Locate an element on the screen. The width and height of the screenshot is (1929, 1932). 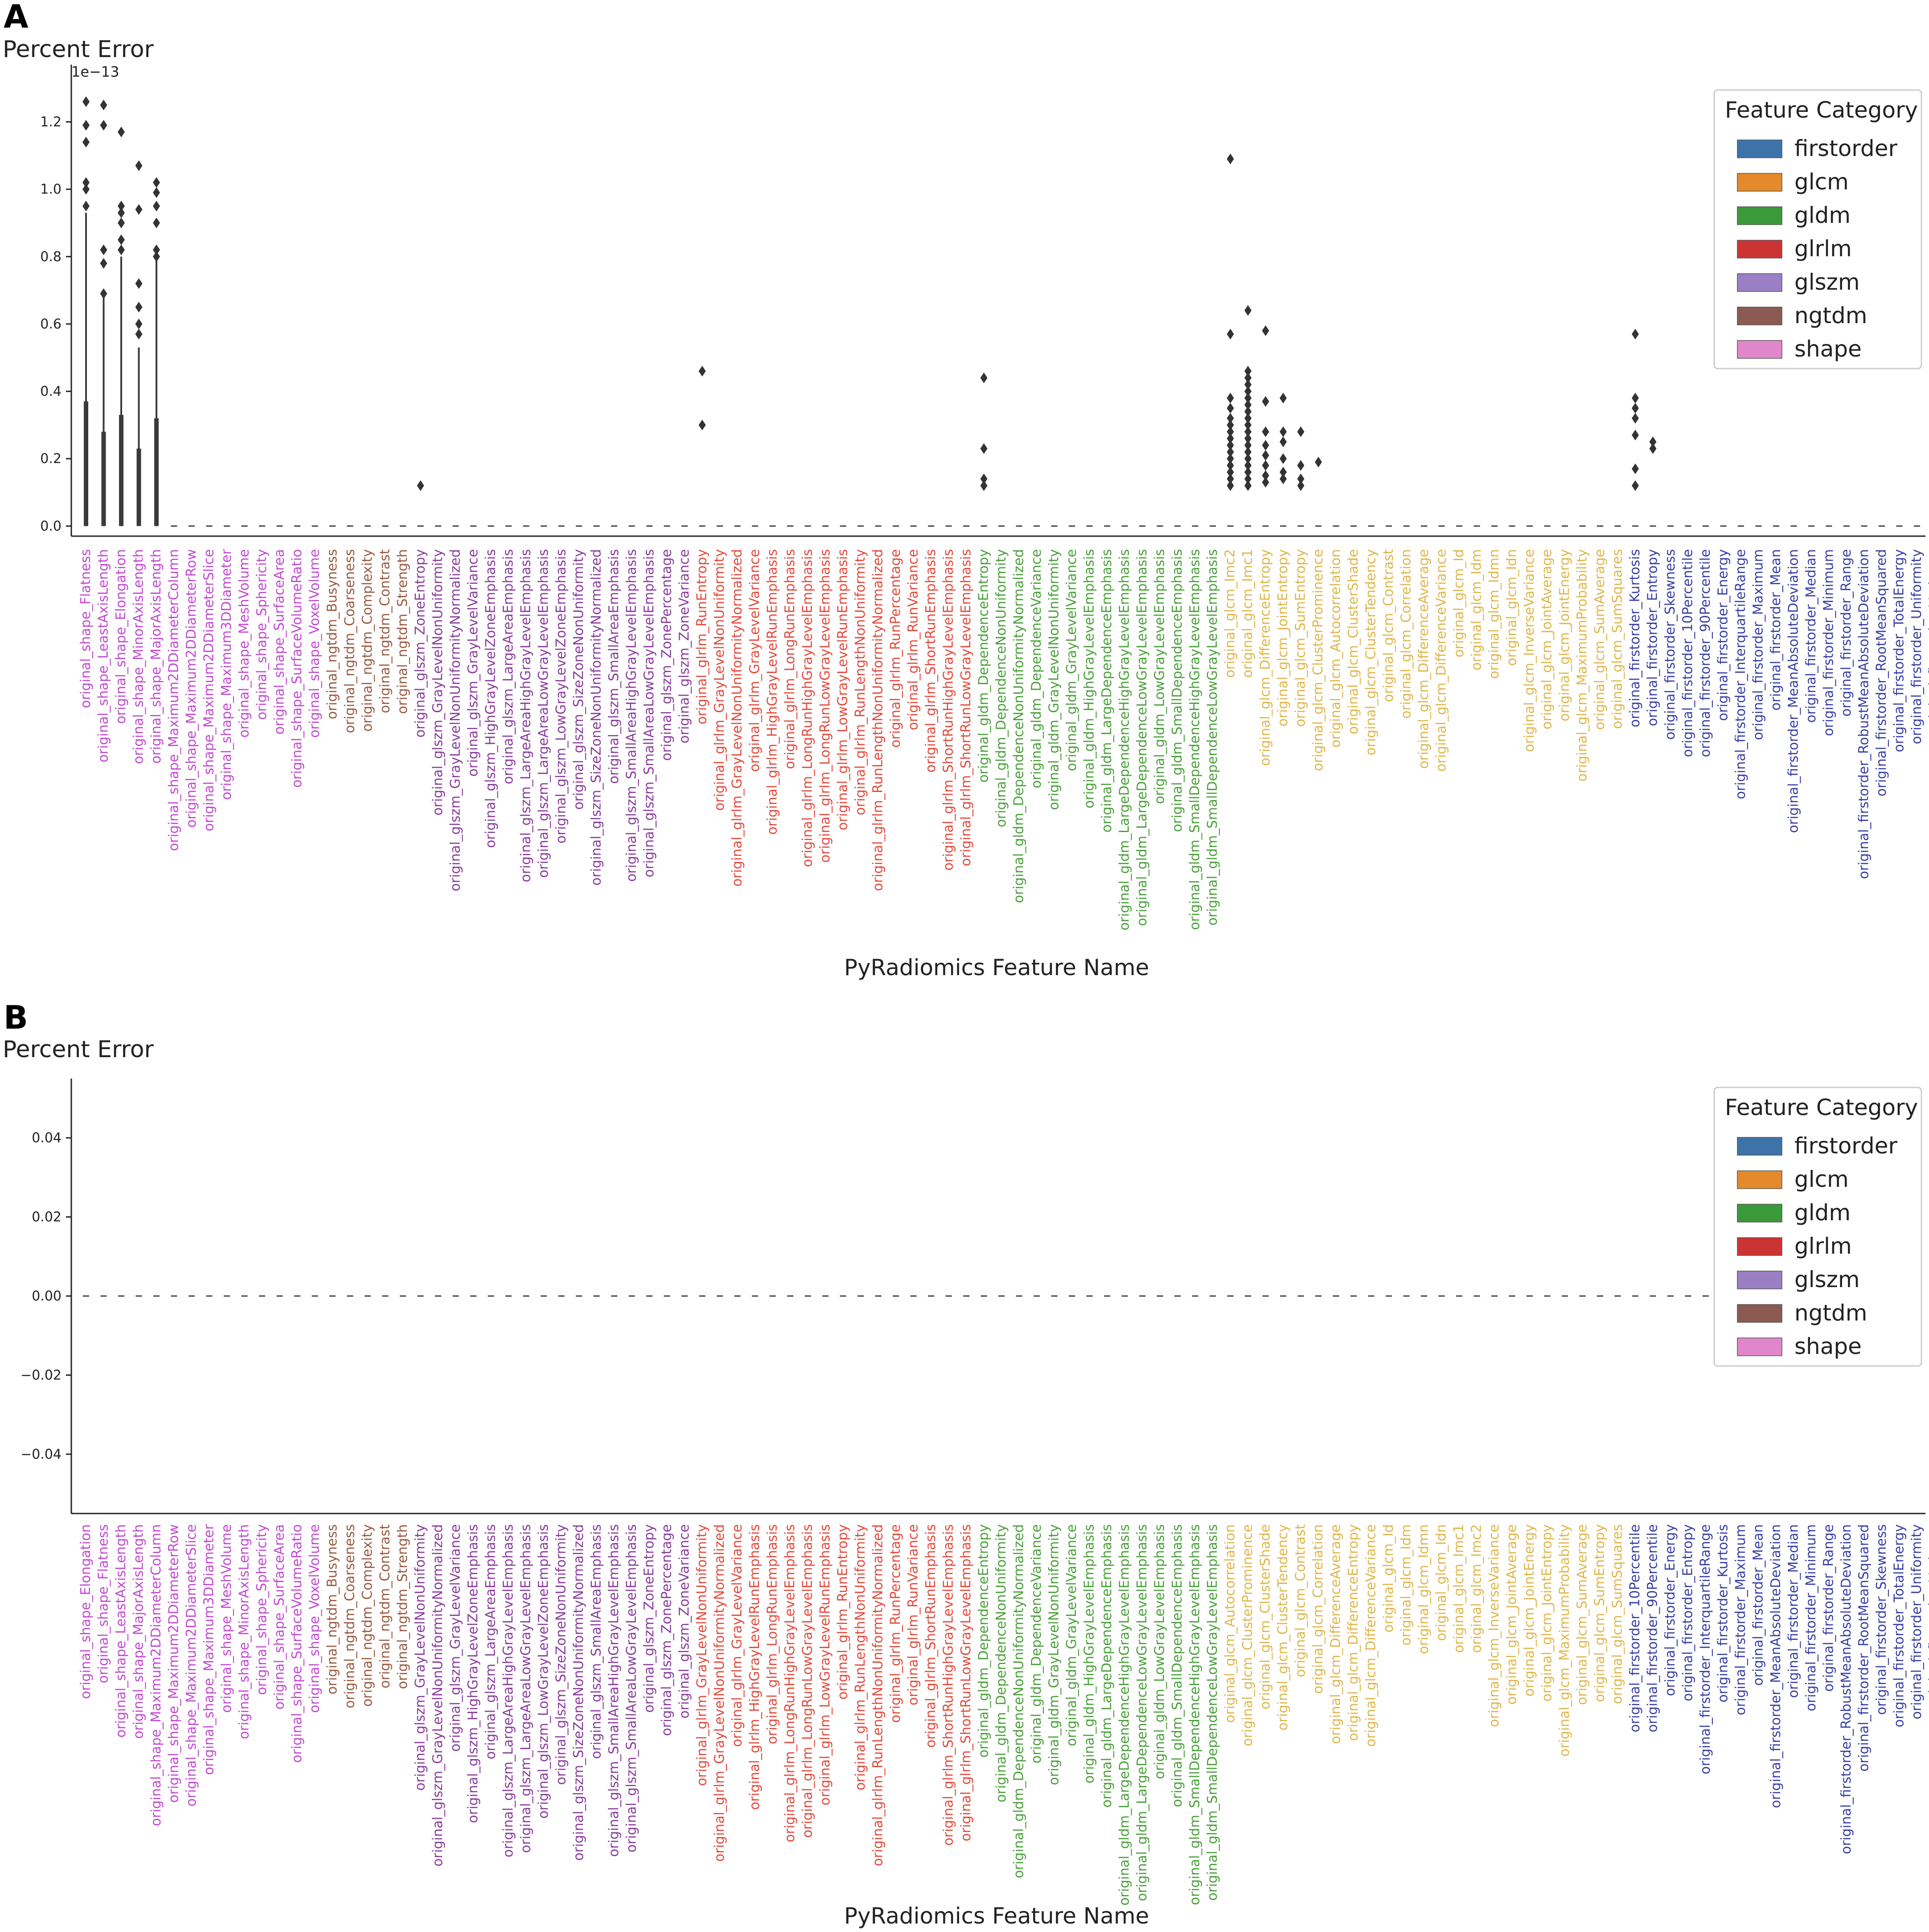
panel-a-offset-text: 1e−13 is located at coordinates (95, 71).